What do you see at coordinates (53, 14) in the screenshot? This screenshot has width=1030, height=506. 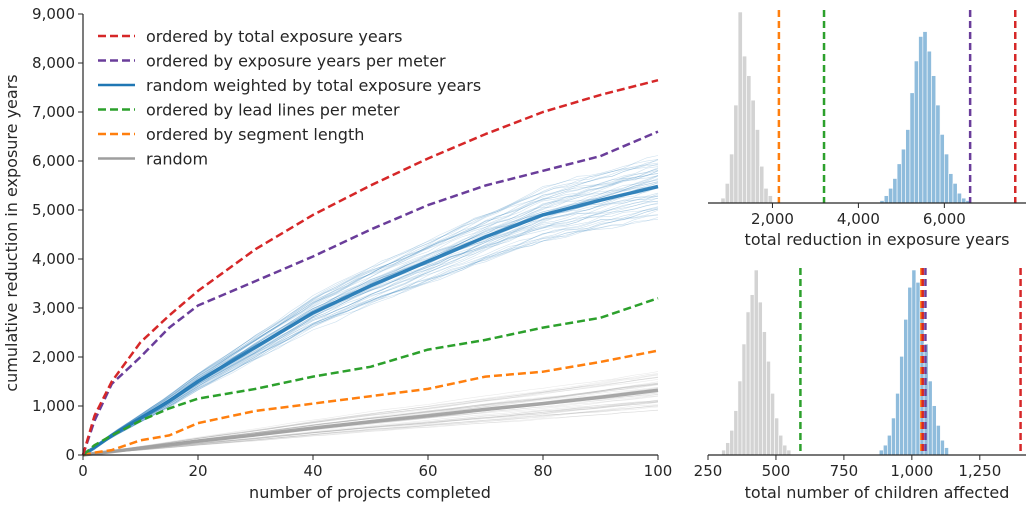 I see `y-tick-label: 9,000` at bounding box center [53, 14].